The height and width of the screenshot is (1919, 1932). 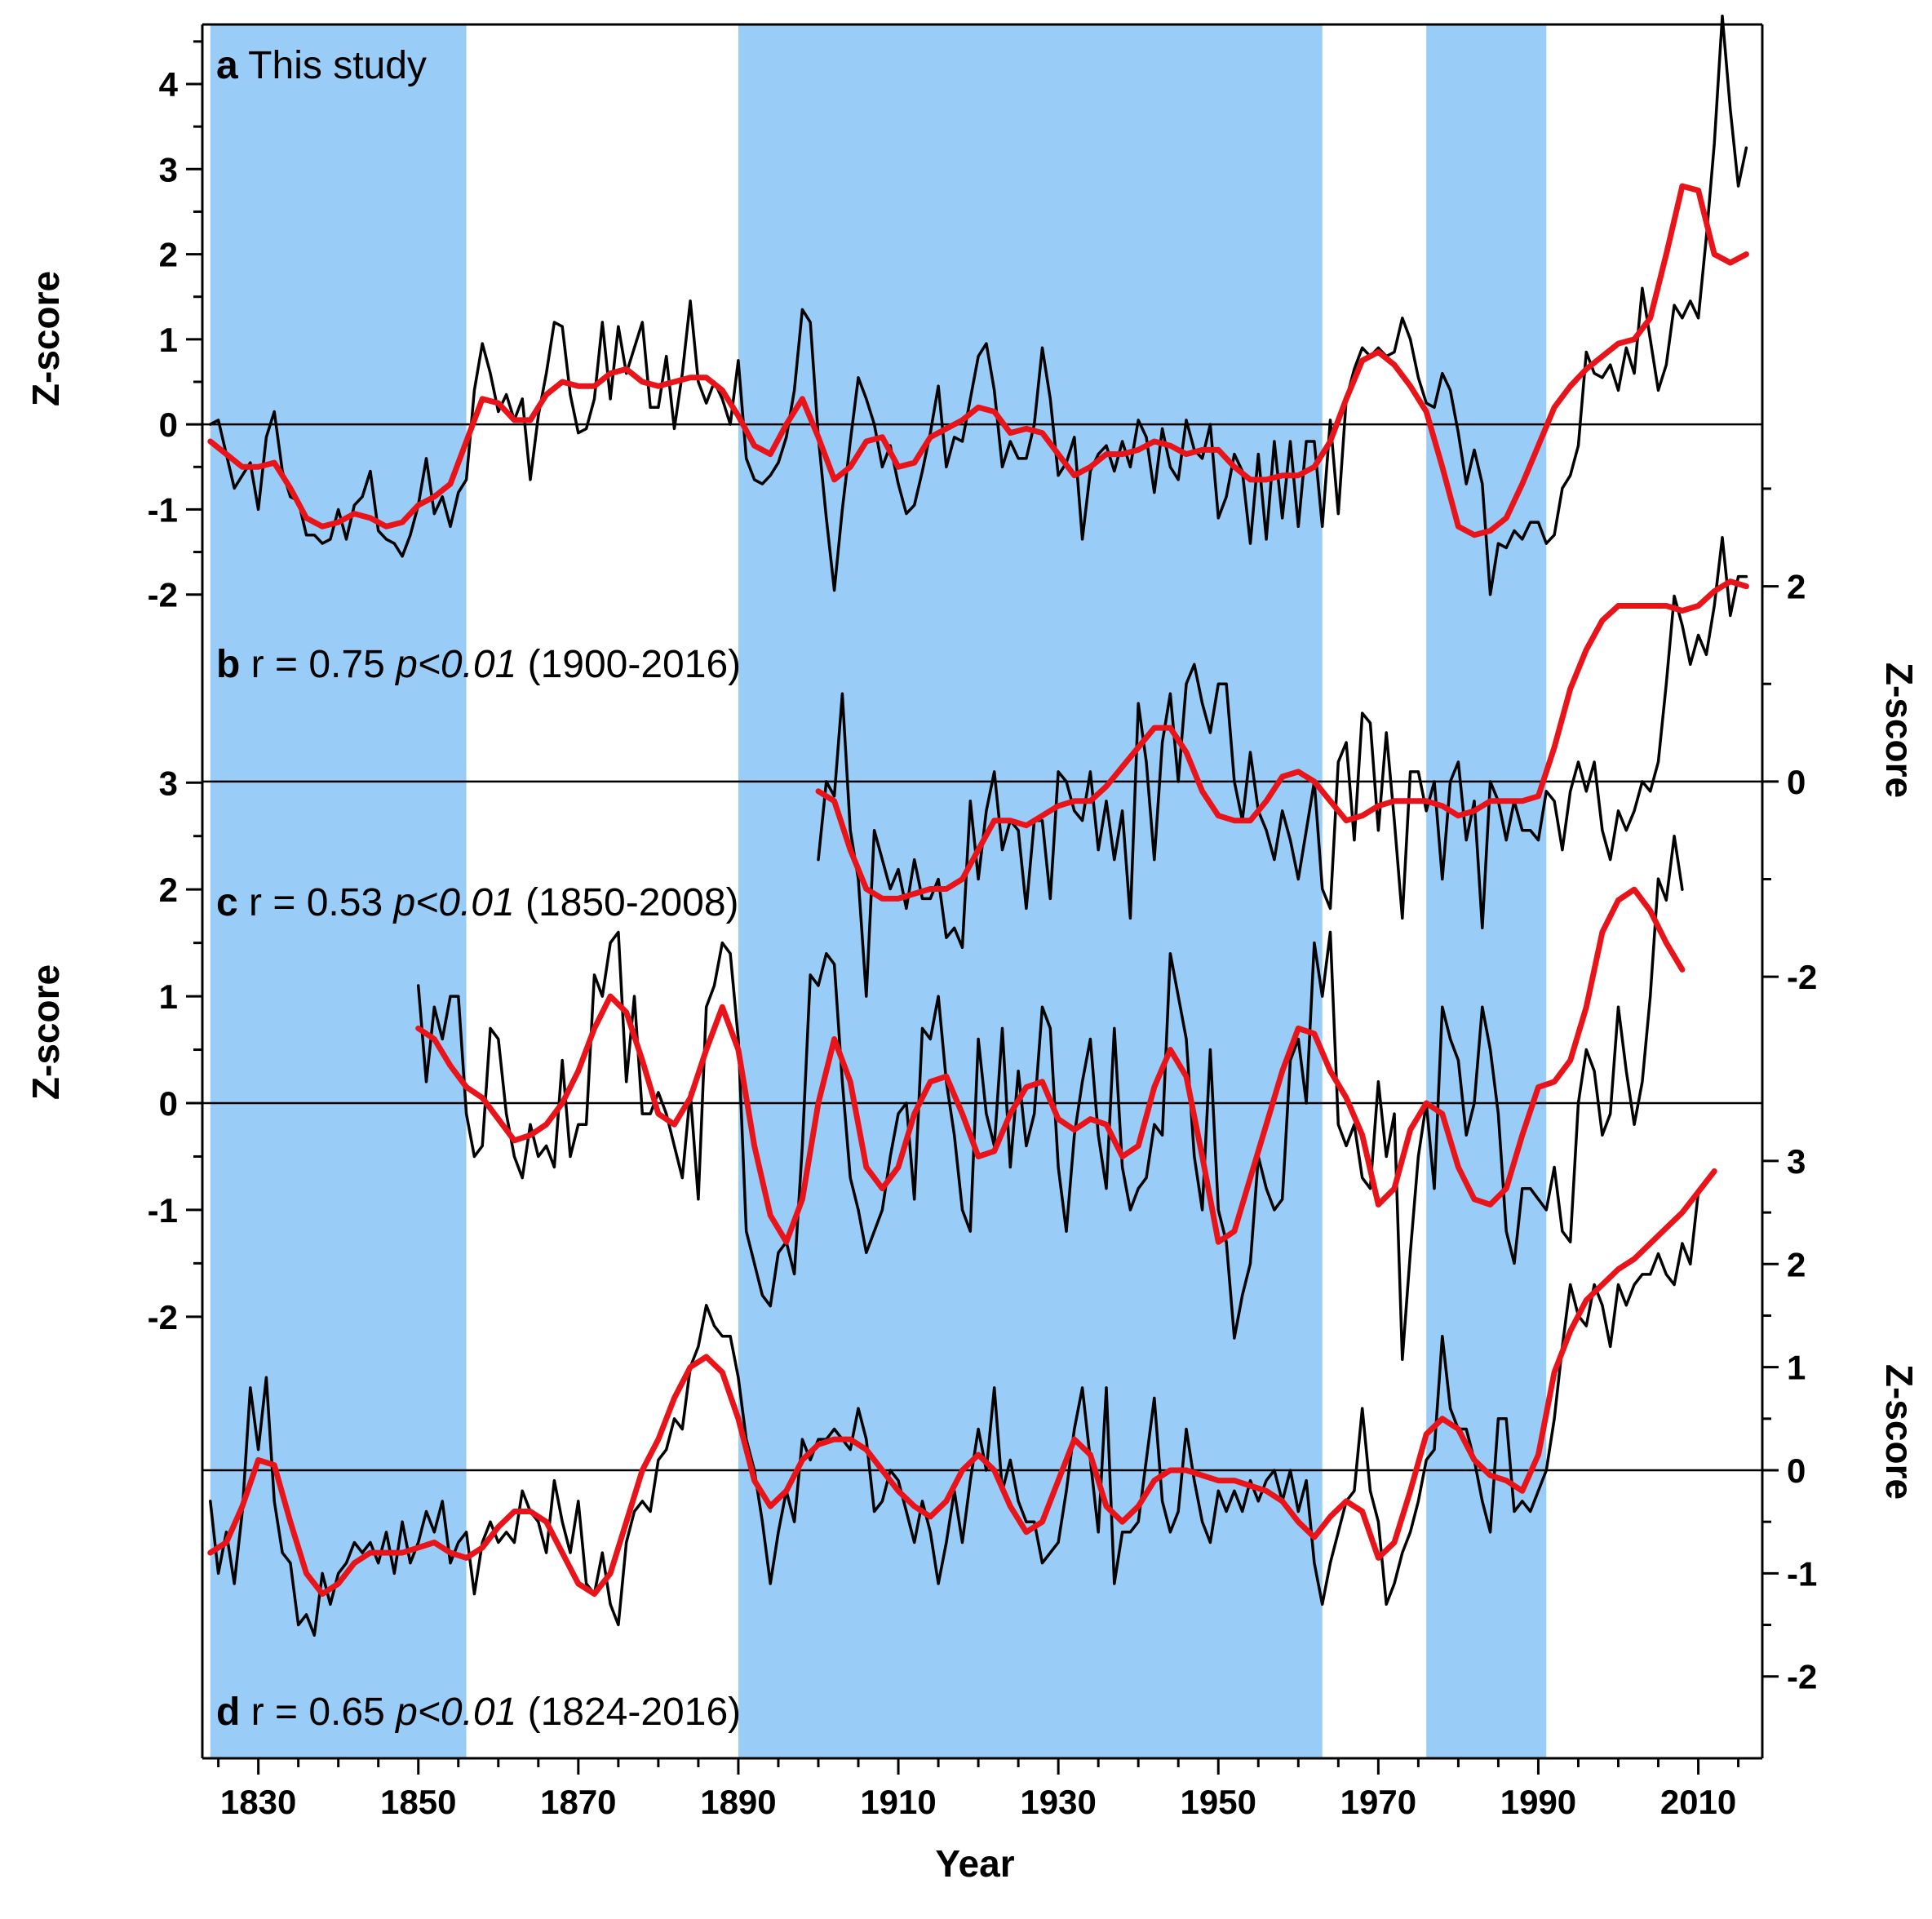 I want to click on y-tick-label-b: 0, so click(x=1797, y=782).